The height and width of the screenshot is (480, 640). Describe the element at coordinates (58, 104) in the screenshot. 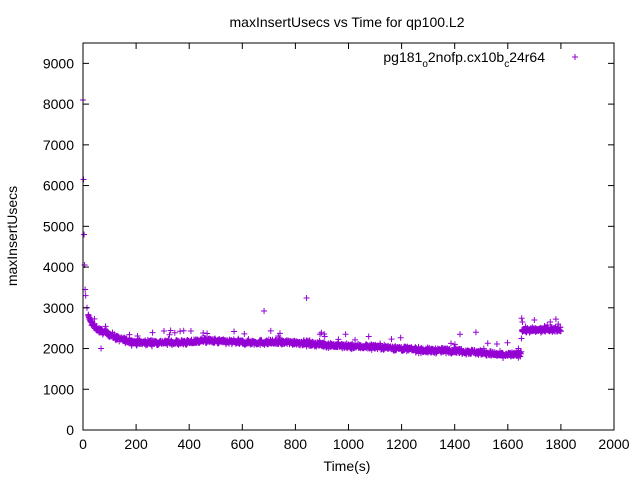

I see `y-tick-label: 8000` at that location.